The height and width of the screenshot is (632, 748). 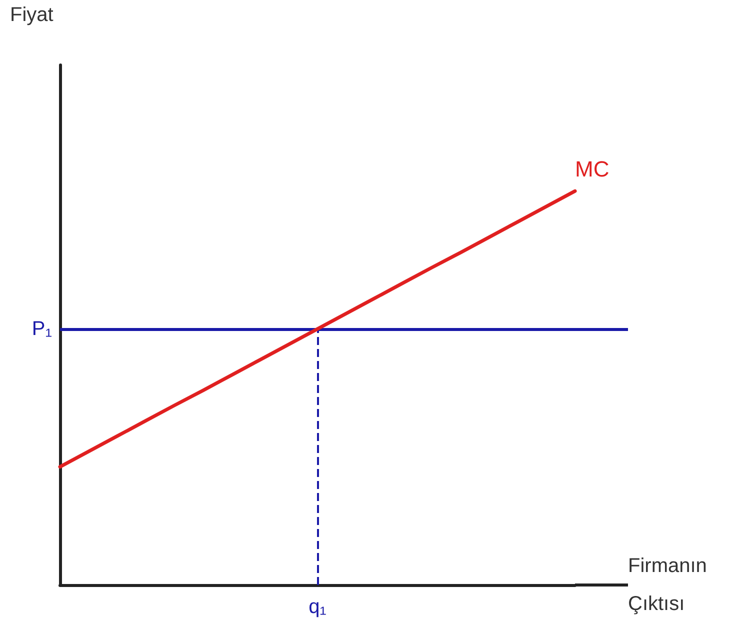 What do you see at coordinates (317, 607) in the screenshot?
I see `text: q₁` at bounding box center [317, 607].